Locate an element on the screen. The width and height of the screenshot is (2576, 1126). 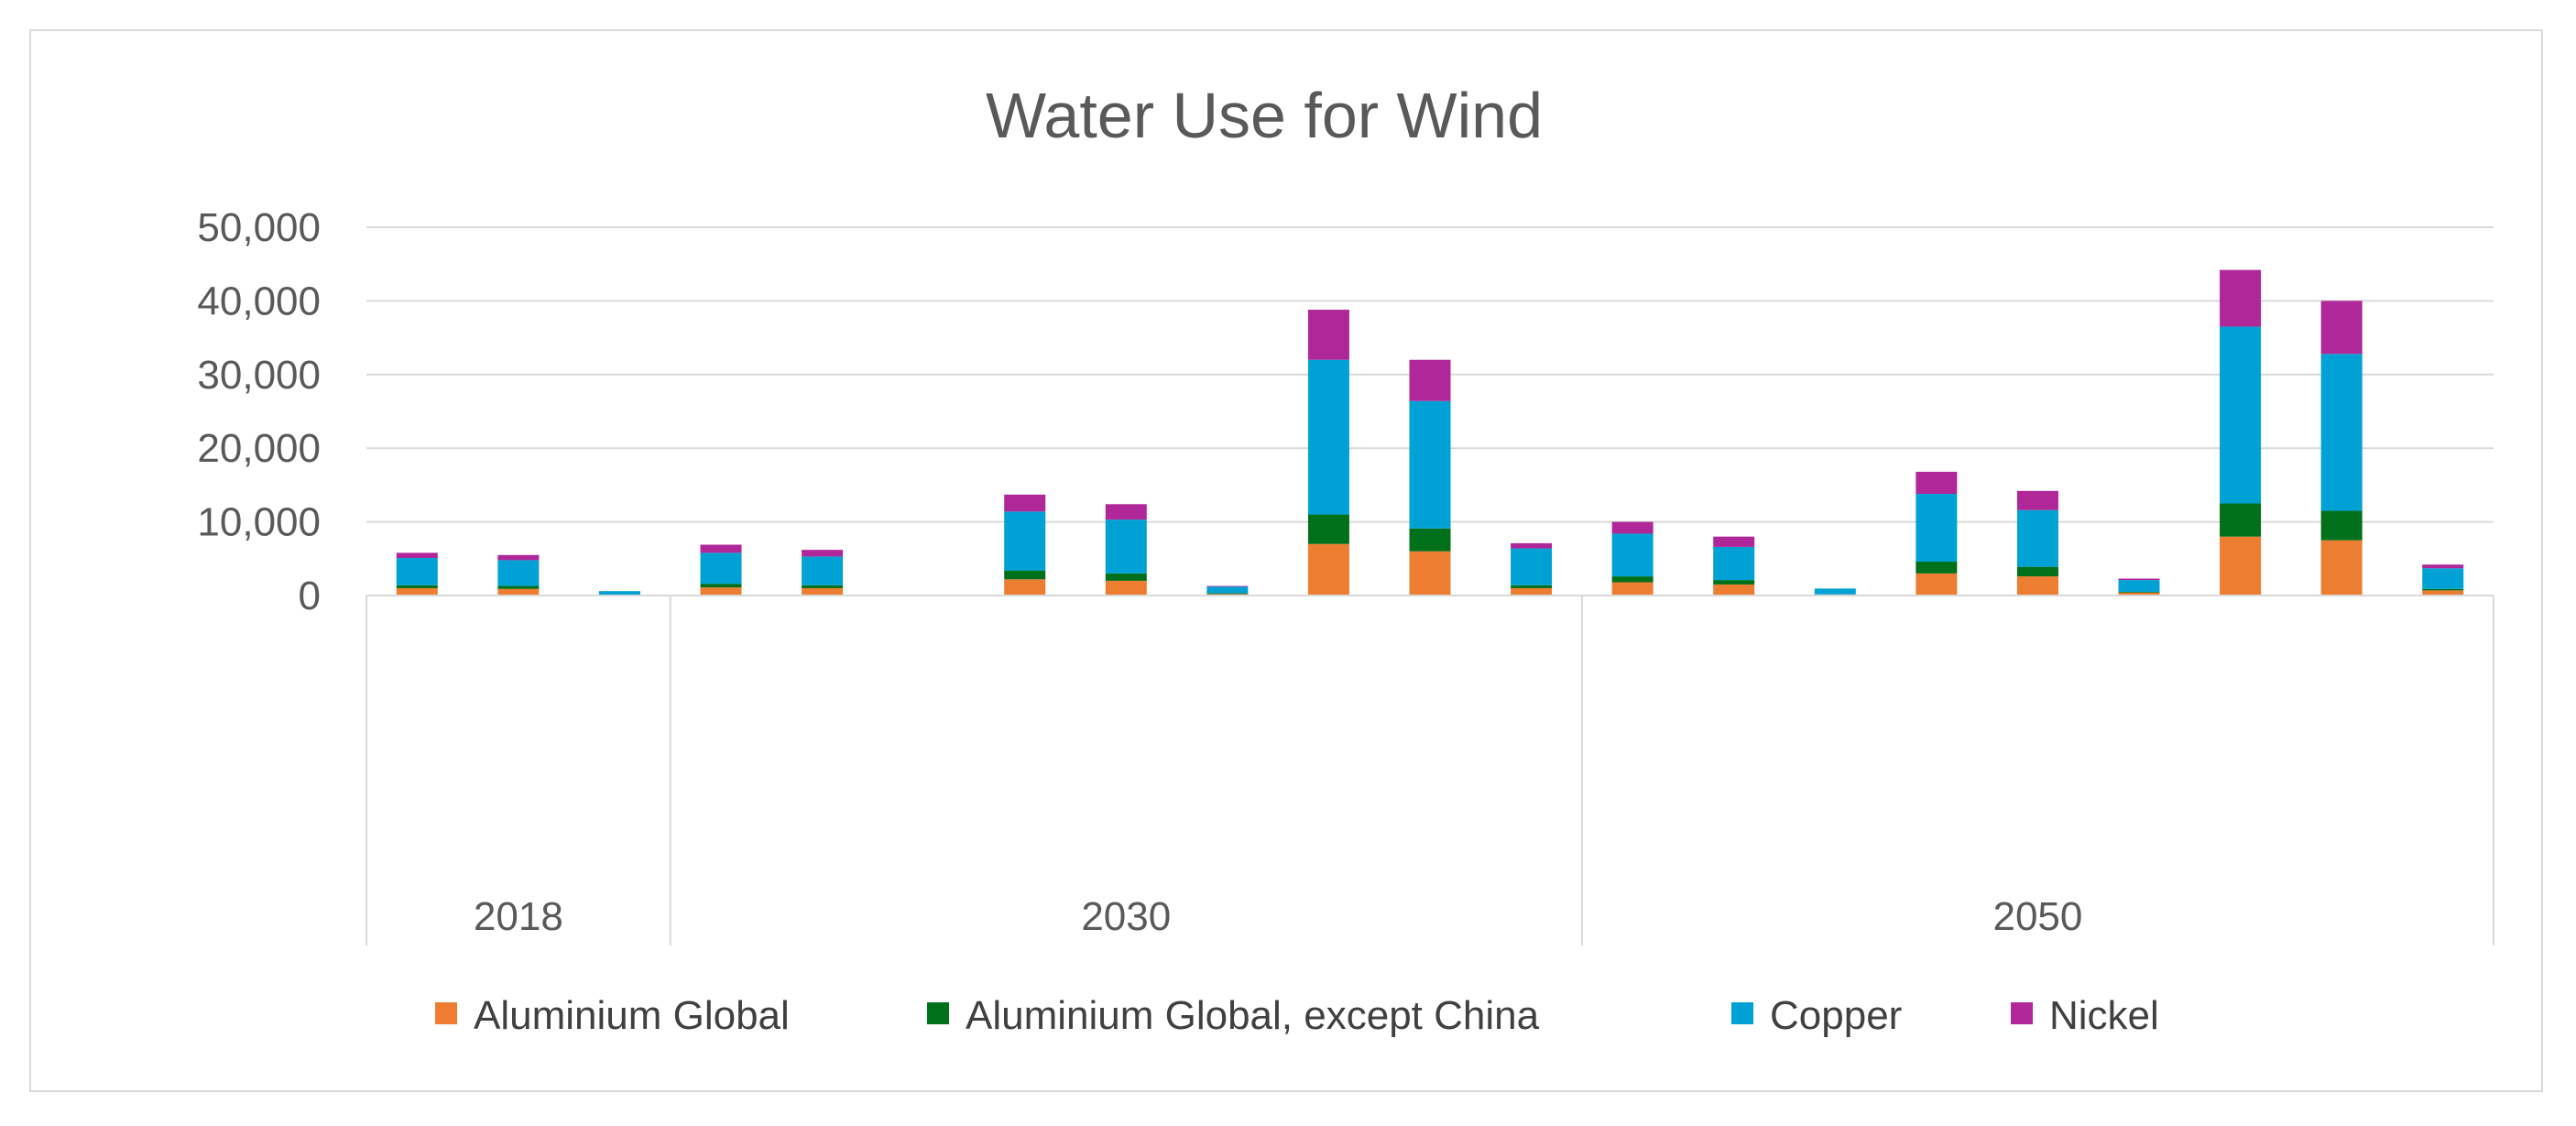
y-tick-label: 30,000 is located at coordinates (259, 375).